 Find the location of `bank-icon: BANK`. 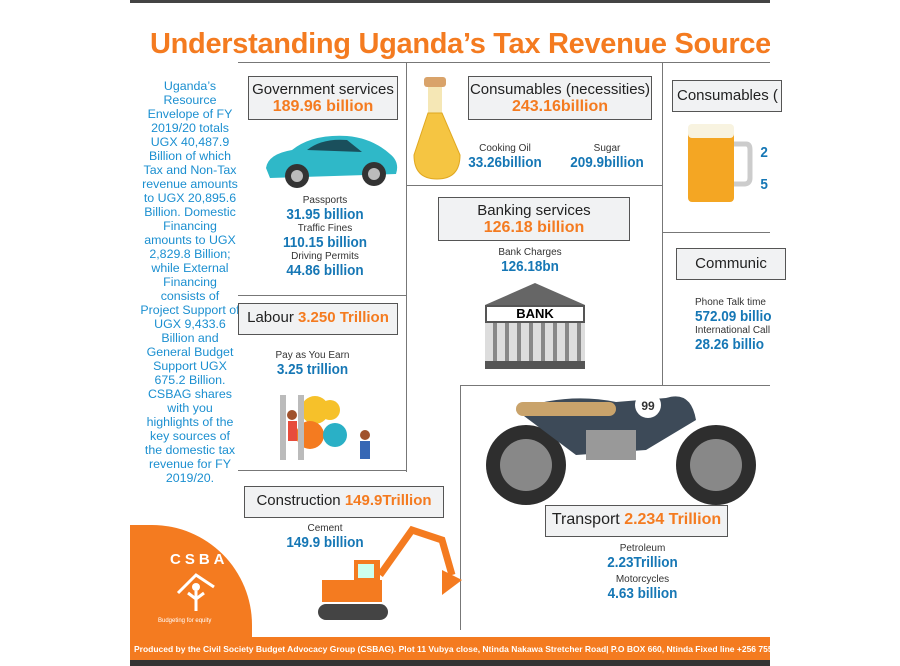

bank-icon: BANK is located at coordinates (535, 327).